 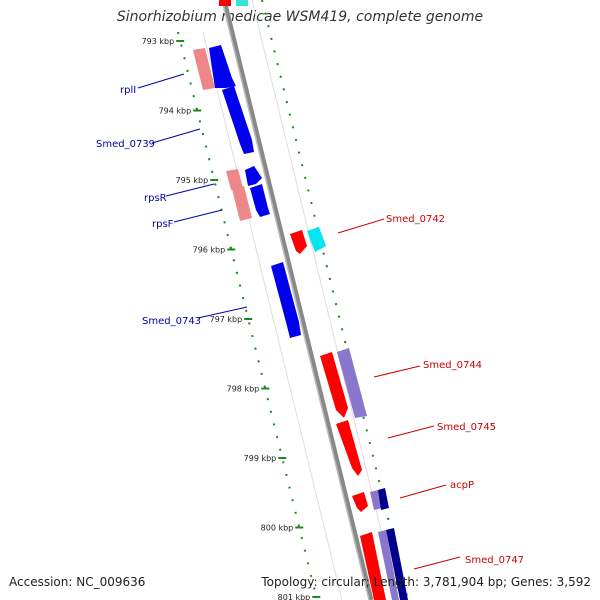 I want to click on kbp-tick-label: 801 kbp, so click(x=294, y=596).